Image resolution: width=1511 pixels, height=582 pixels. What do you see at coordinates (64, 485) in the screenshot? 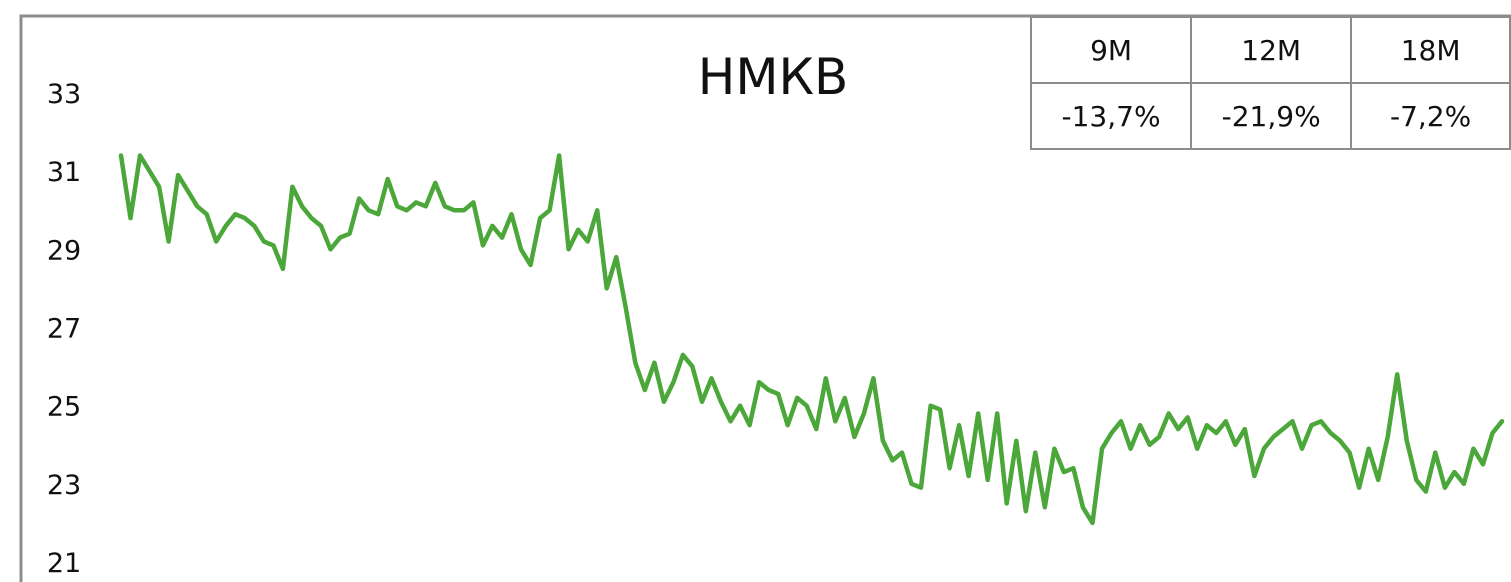
I see `y-tick-label: 23` at bounding box center [64, 485].